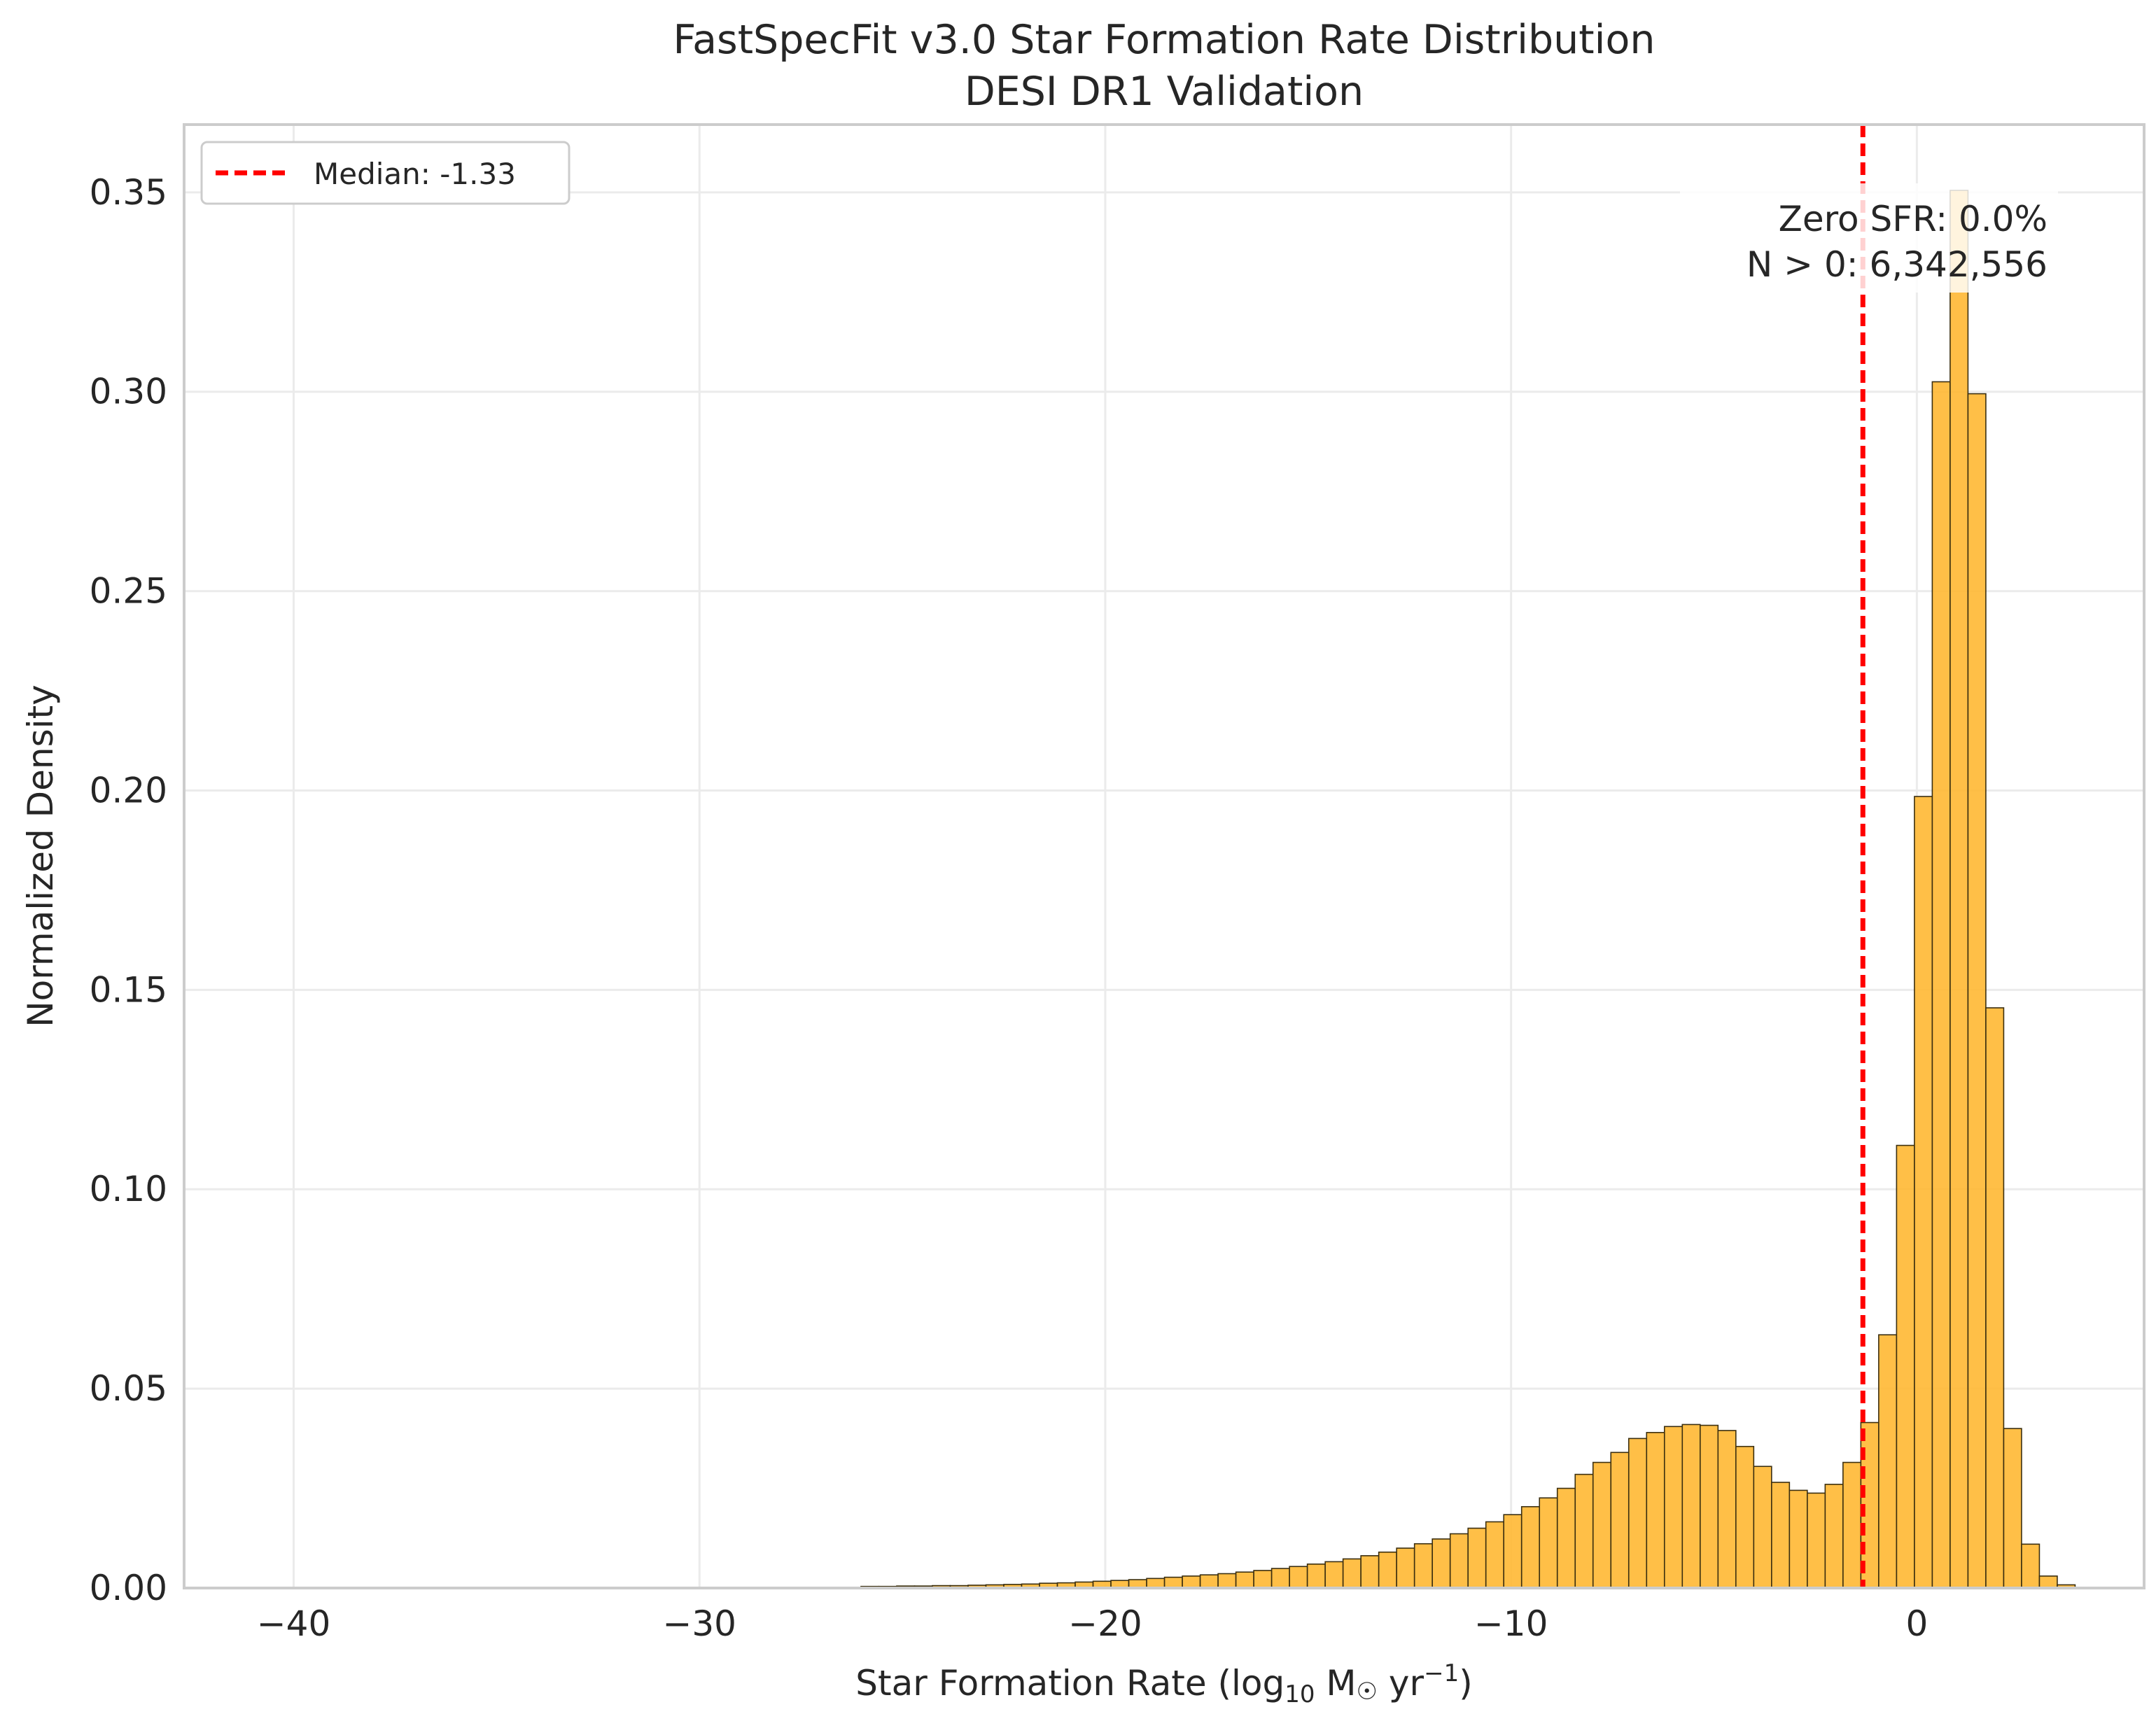 Image resolution: width=2156 pixels, height=1721 pixels. I want to click on y-tick-label: 0.35, so click(128, 192).